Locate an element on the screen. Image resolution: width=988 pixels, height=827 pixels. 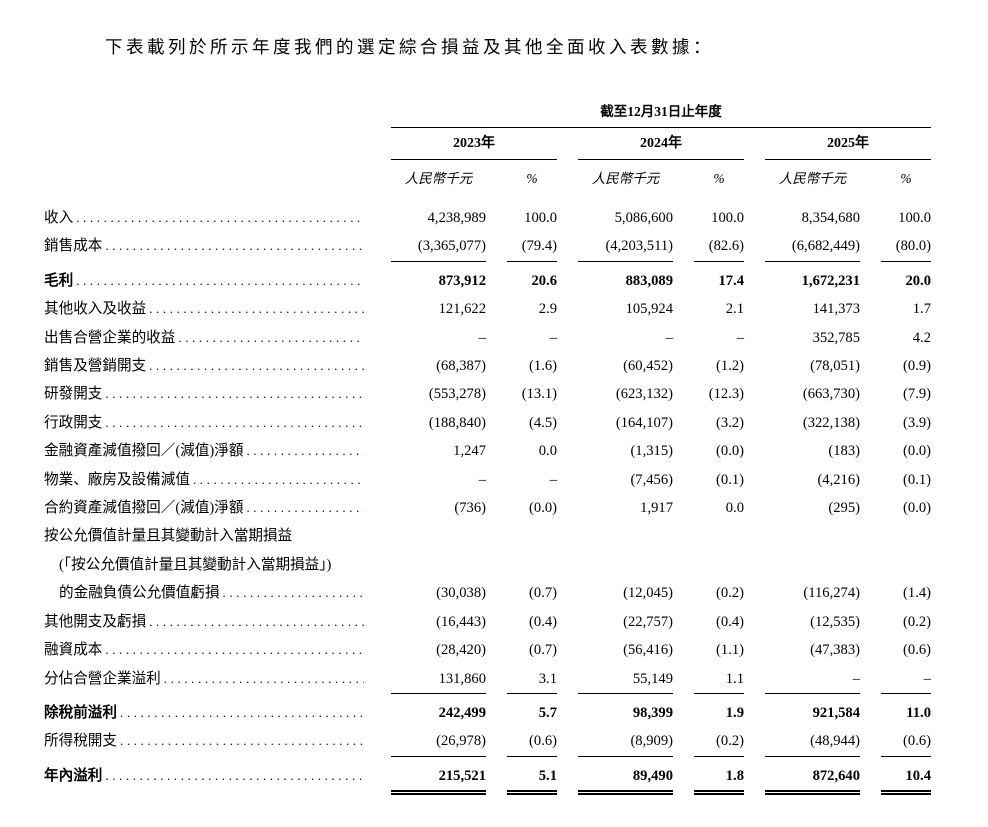
pct-2023: 20.6 is located at coordinates (544, 280).